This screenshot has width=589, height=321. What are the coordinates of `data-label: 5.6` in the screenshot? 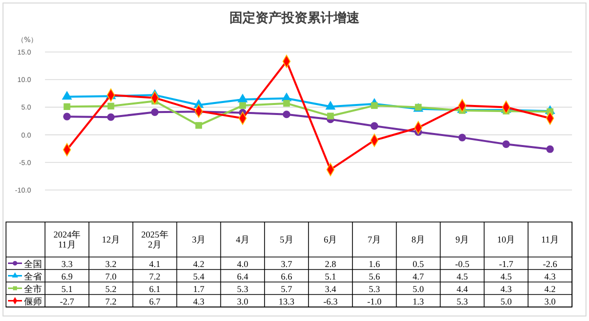 It's located at (374, 276).